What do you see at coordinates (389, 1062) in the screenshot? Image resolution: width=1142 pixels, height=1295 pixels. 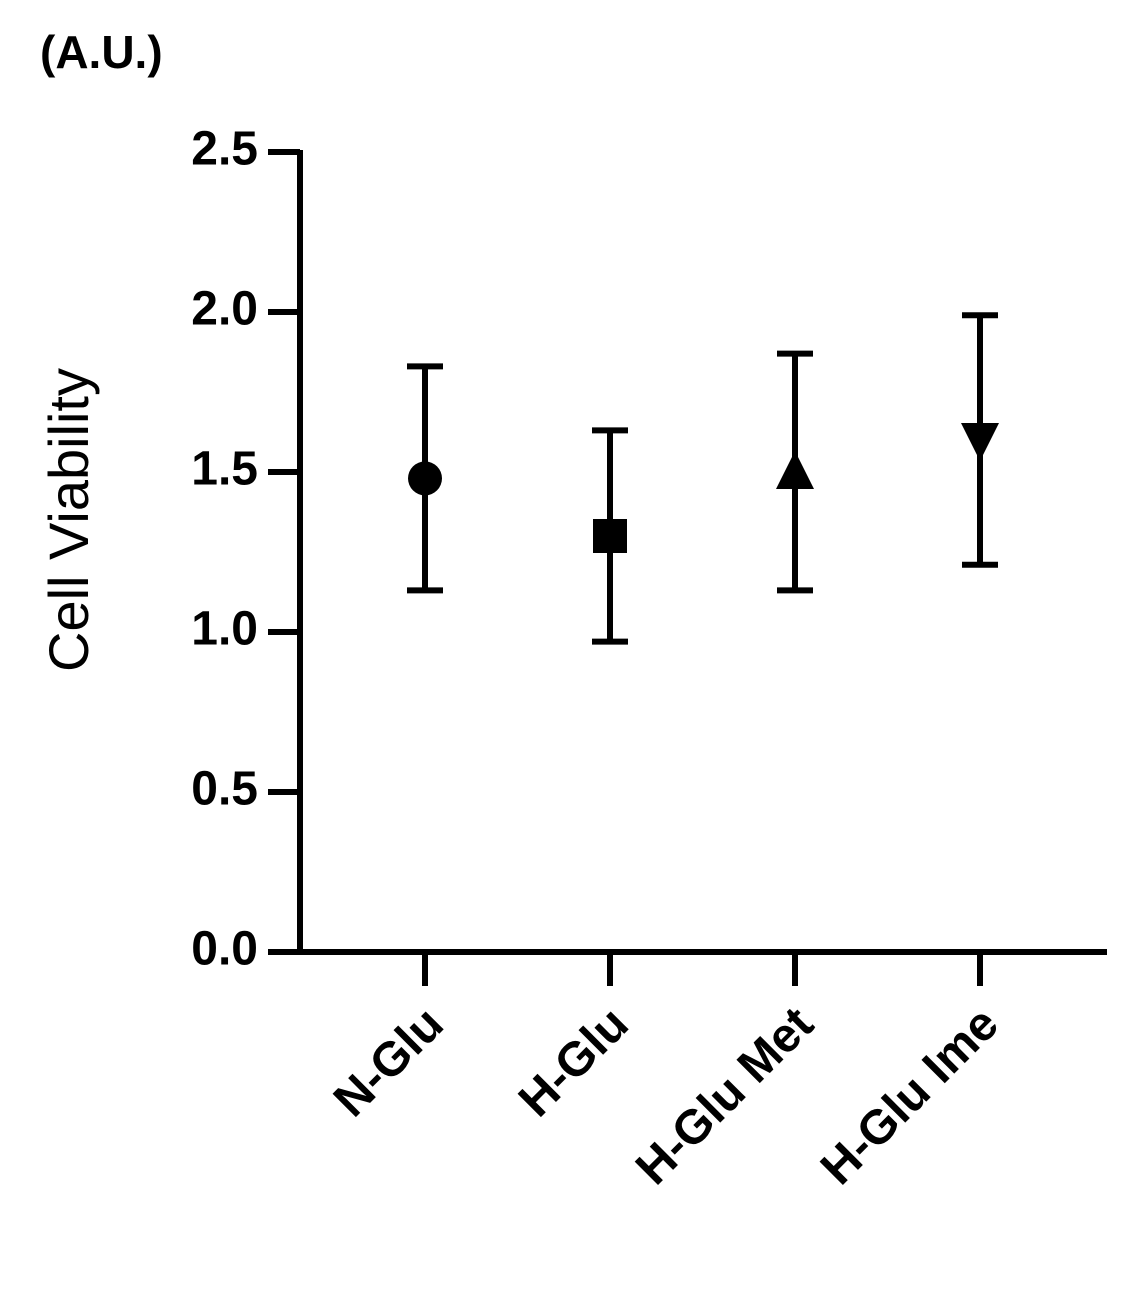 I see `x-tick-label: N-Glu` at bounding box center [389, 1062].